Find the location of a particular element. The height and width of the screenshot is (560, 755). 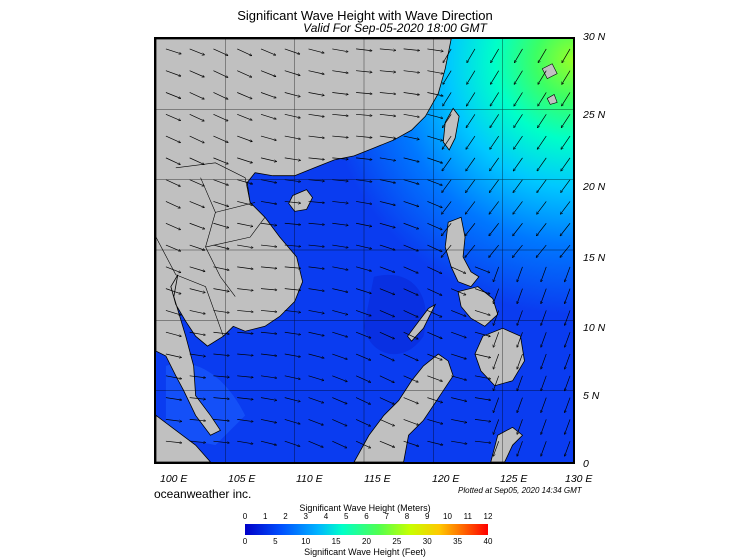

lat-label-10n: 10 N is located at coordinates (594, 328).